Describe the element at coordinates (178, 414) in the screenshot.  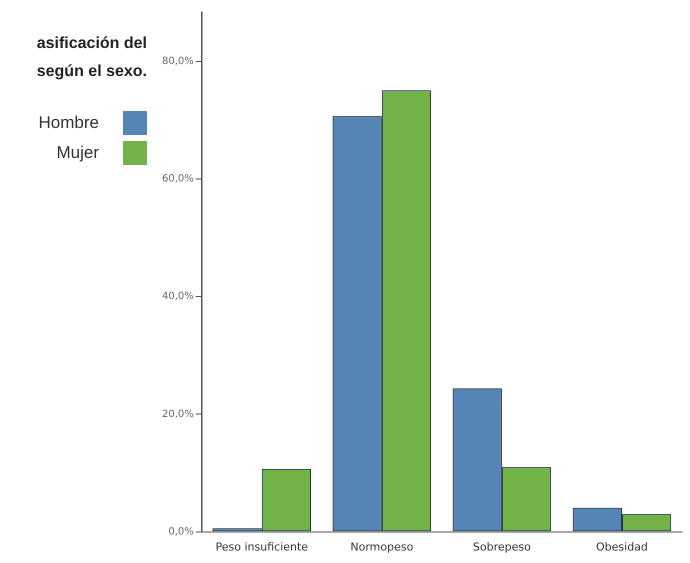
I see `y-tick-label: 20,0%` at that location.